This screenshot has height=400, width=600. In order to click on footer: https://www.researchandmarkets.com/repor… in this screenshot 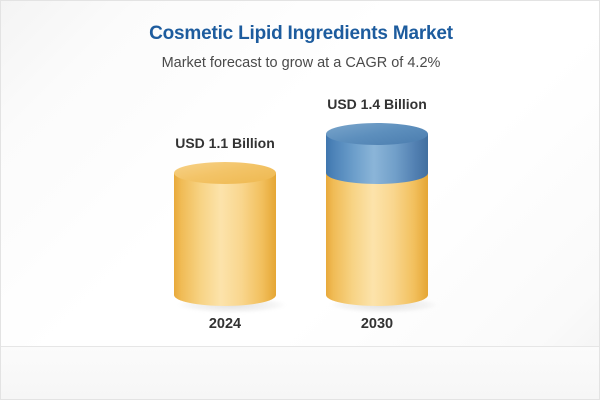, I will do `click(300, 372)`.